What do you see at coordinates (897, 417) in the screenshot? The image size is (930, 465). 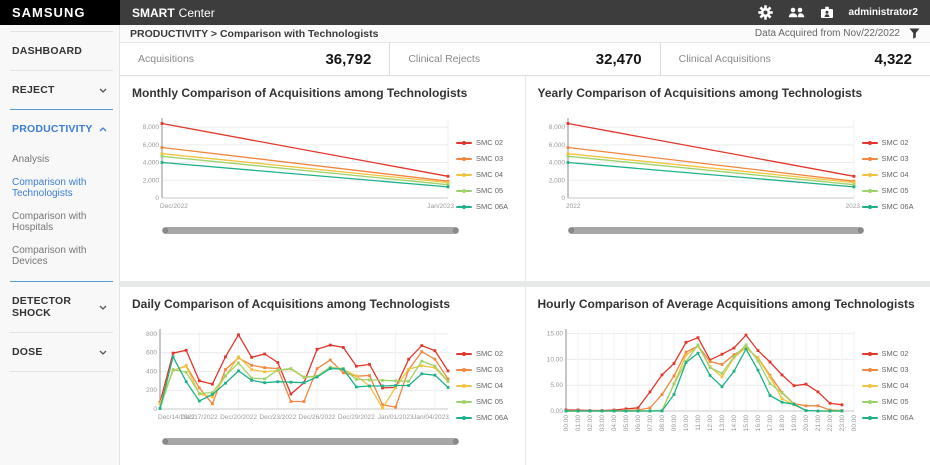 I see `legend-label: SMC 06A` at bounding box center [897, 417].